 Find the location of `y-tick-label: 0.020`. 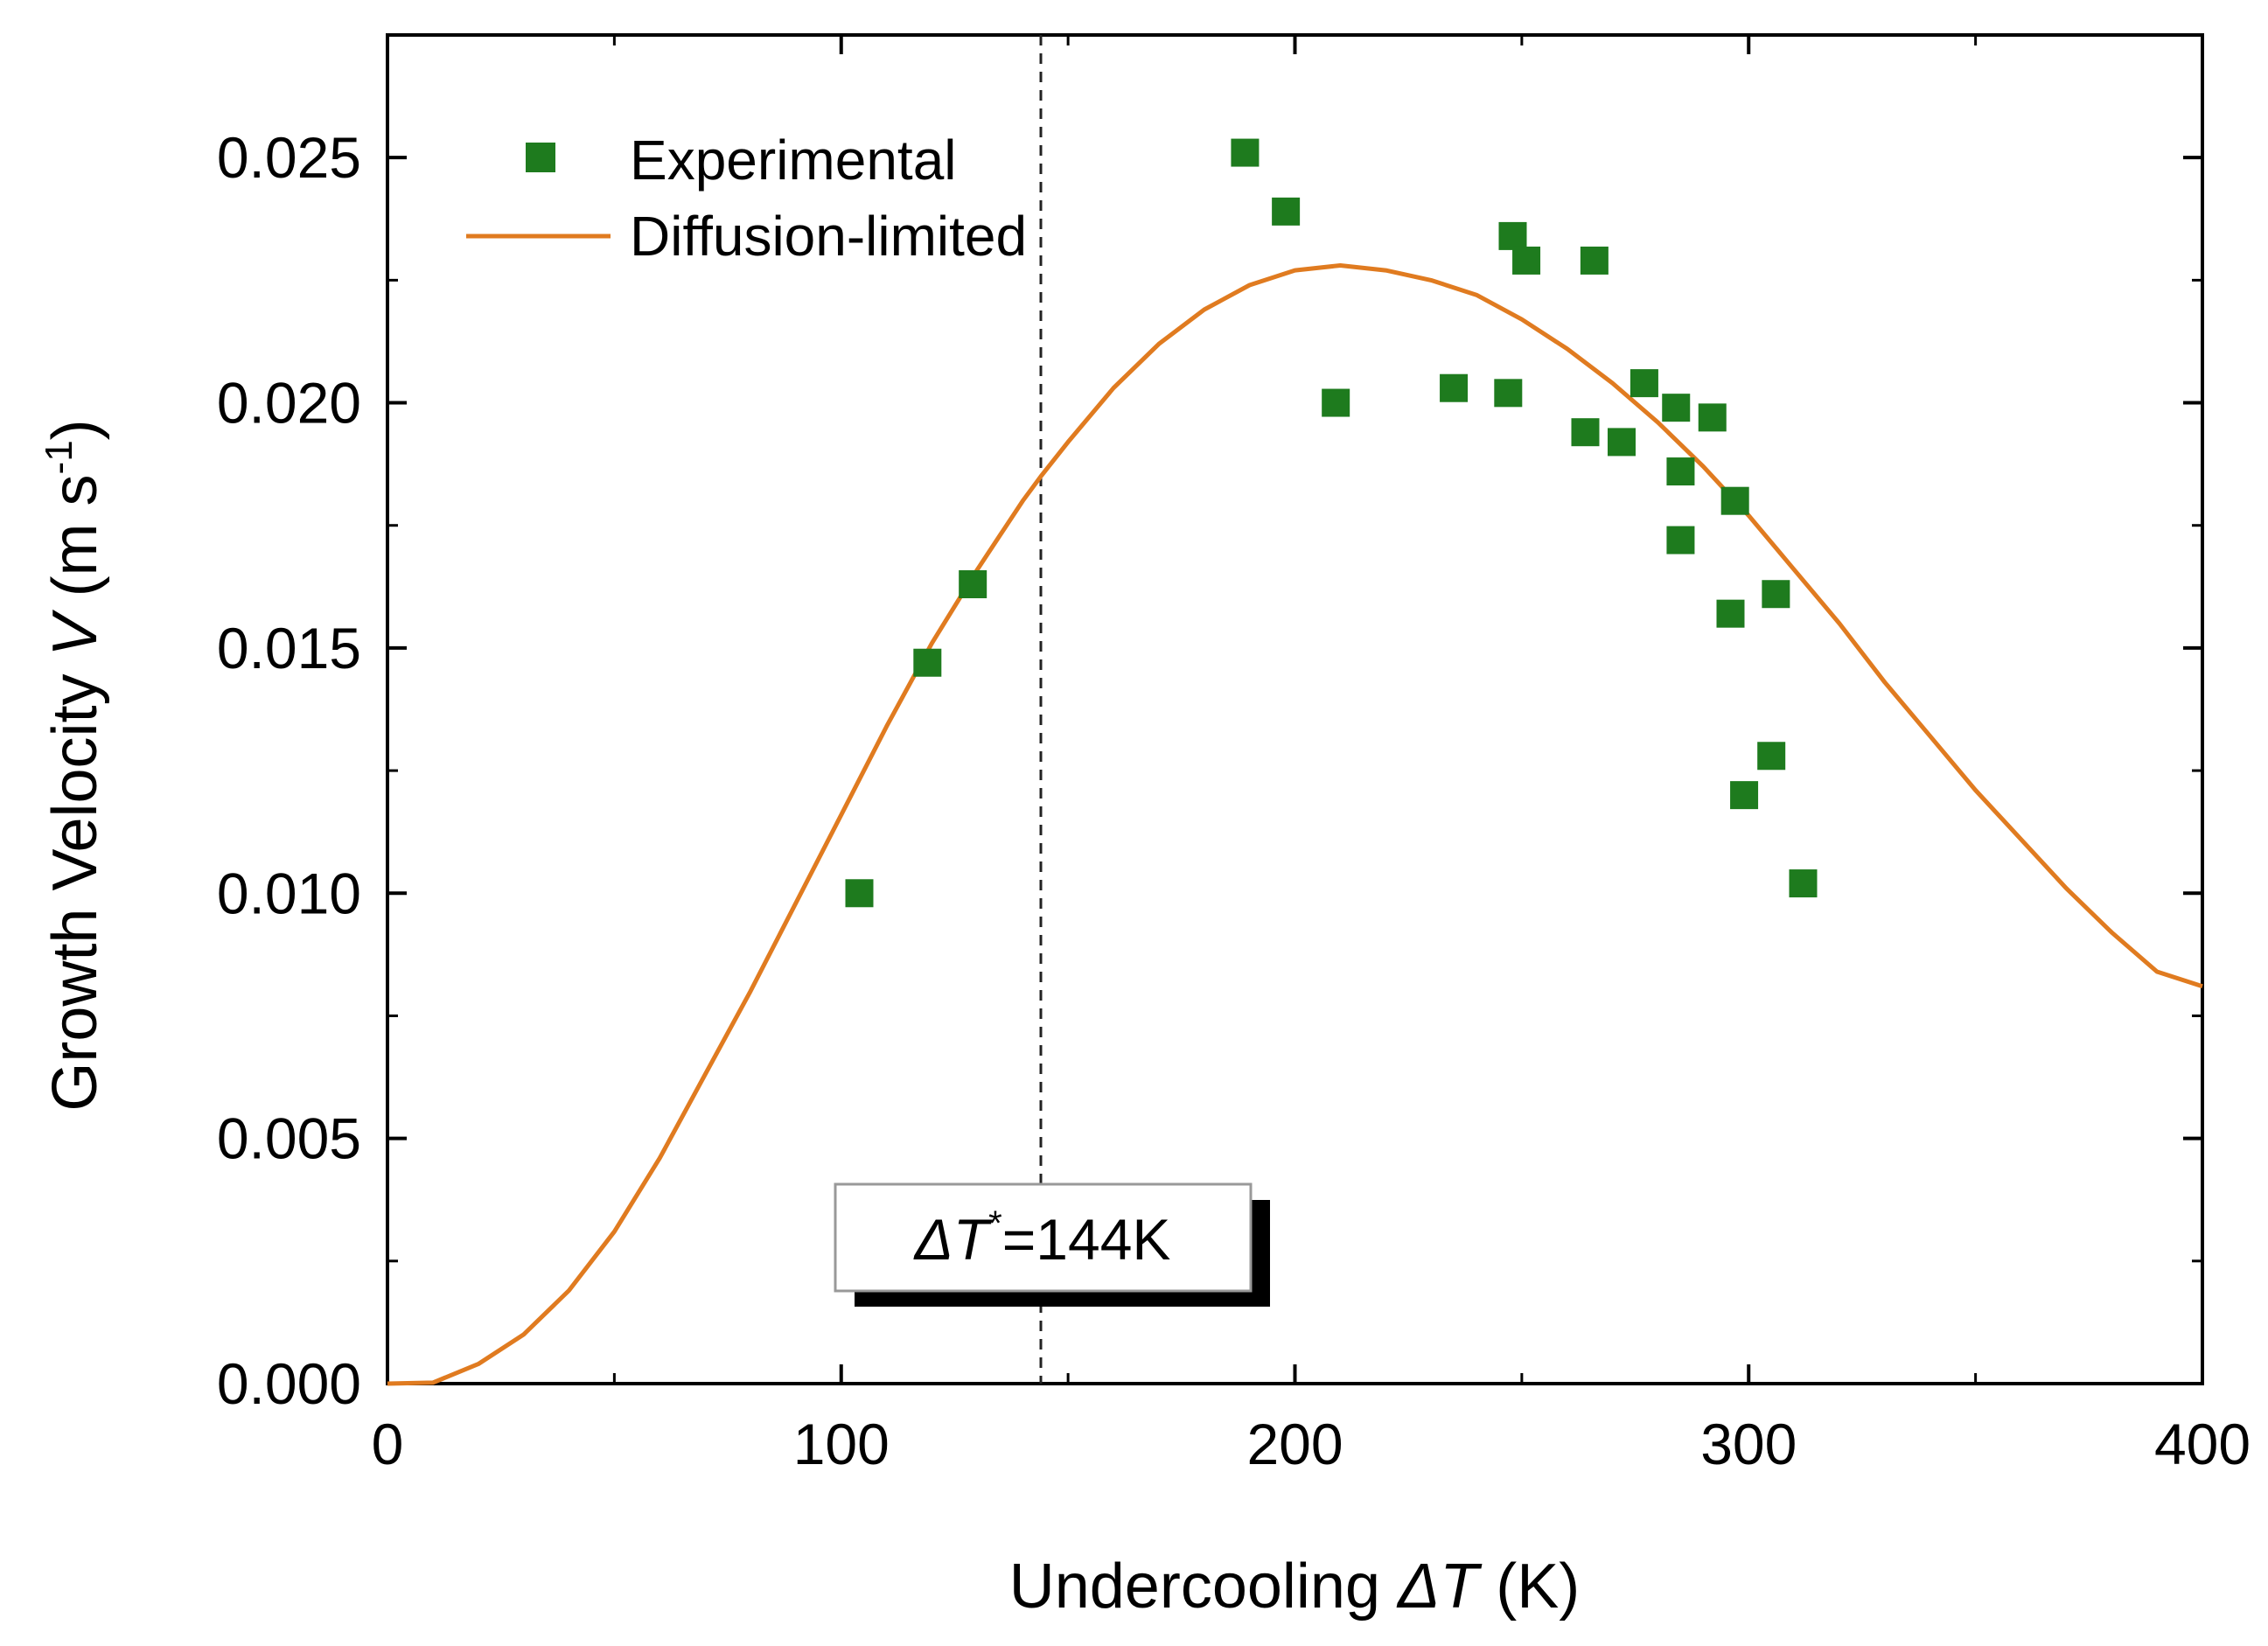

y-tick-label: 0.020 is located at coordinates (289, 403).